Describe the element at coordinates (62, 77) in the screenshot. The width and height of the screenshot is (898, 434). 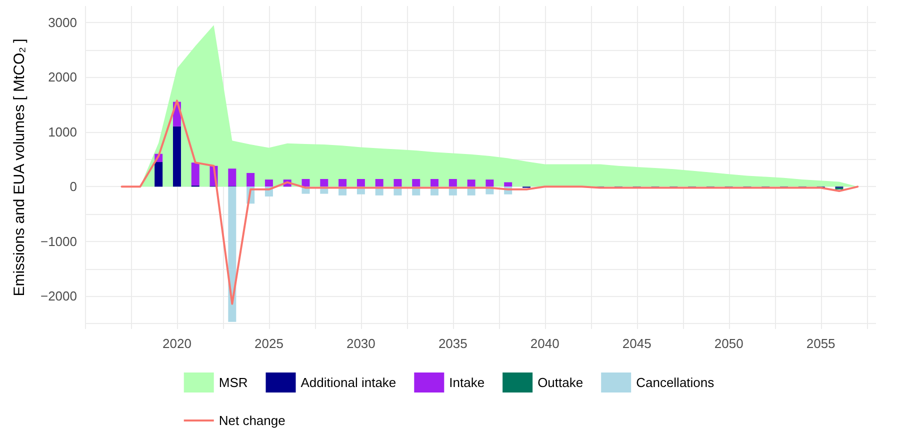
I see `y-tick-label: 2000` at that location.